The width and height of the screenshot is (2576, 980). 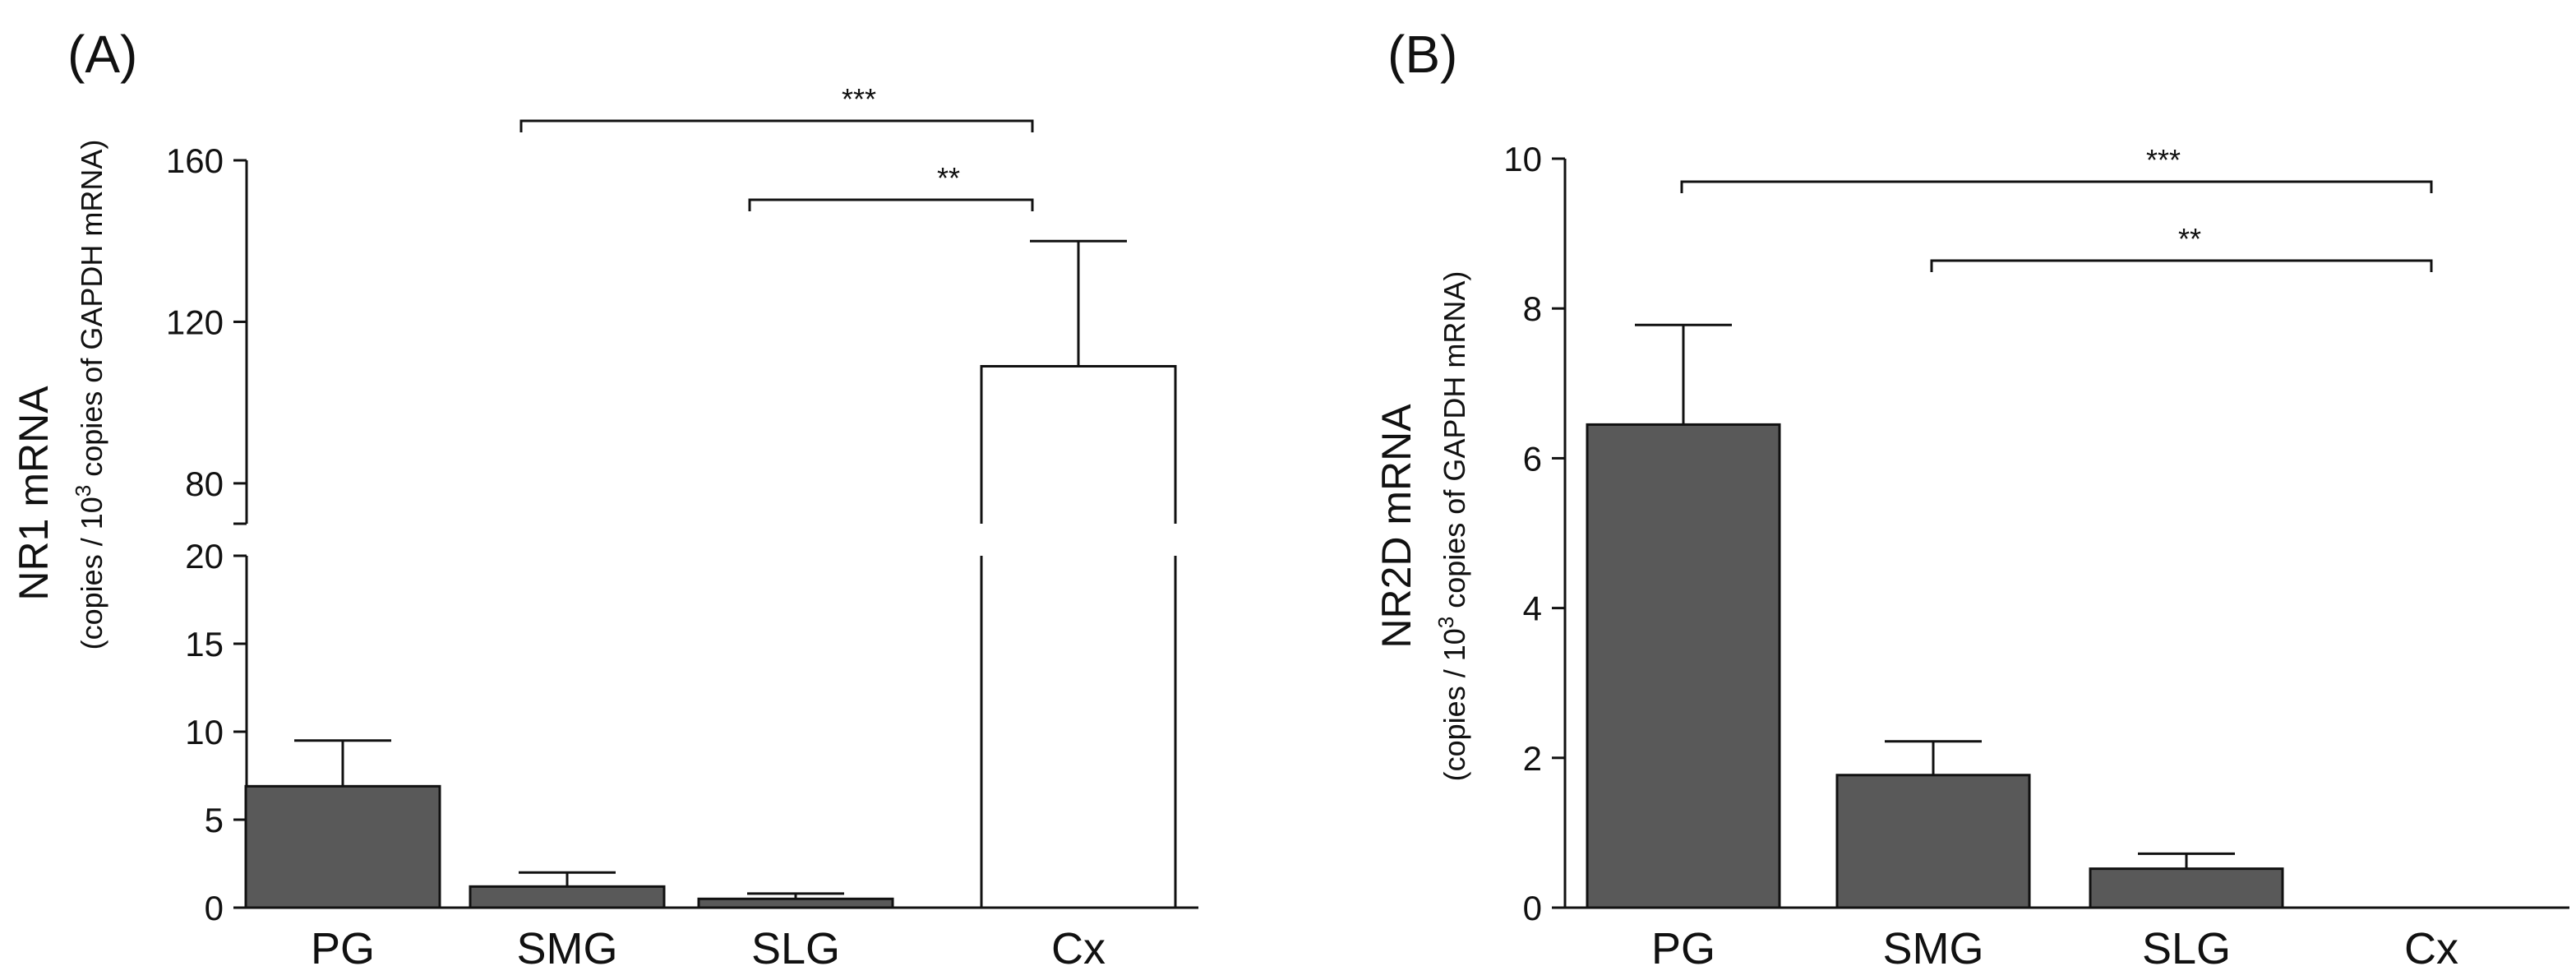 What do you see at coordinates (1532, 758) in the screenshot?
I see `y-tick-label: 2` at bounding box center [1532, 758].